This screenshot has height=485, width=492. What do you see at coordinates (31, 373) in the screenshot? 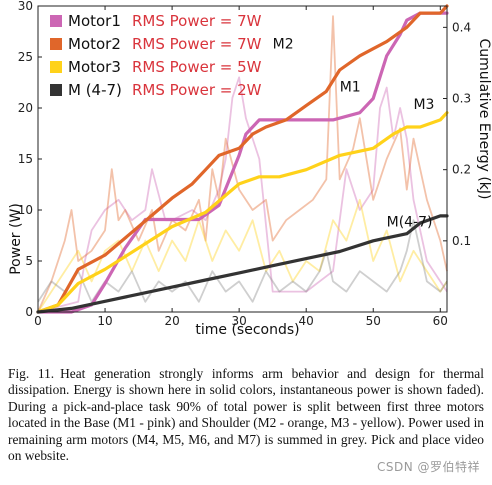
I see `caption-fig-label: Fig. 11.` at bounding box center [31, 373].